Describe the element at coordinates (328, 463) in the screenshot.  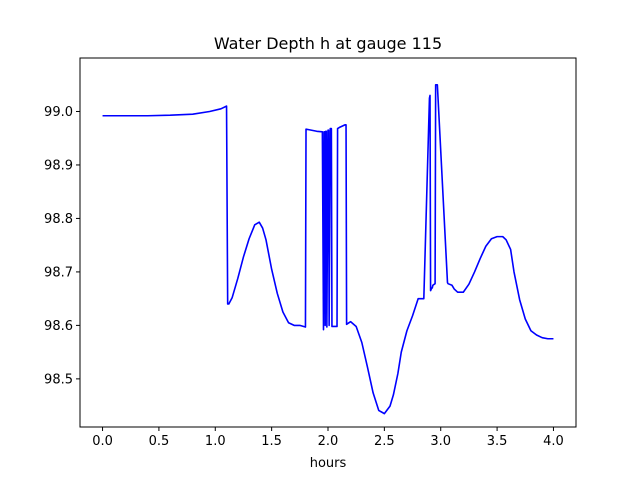
I see `x-axis-label: hours` at that location.